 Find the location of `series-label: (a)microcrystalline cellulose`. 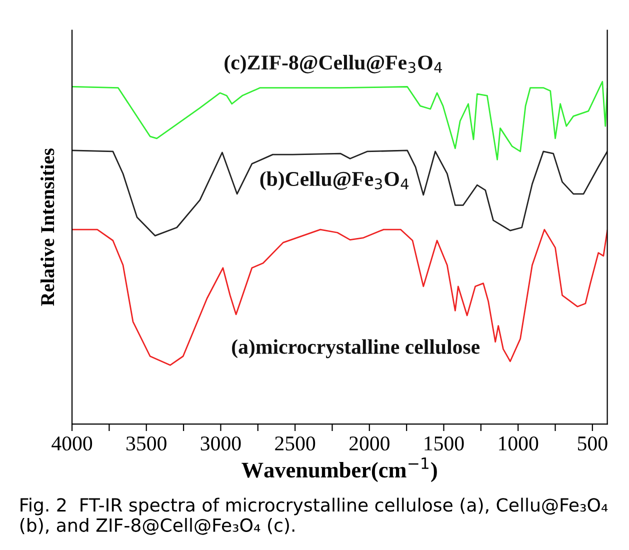

series-label: (a)microcrystalline cellulose is located at coordinates (356, 348).